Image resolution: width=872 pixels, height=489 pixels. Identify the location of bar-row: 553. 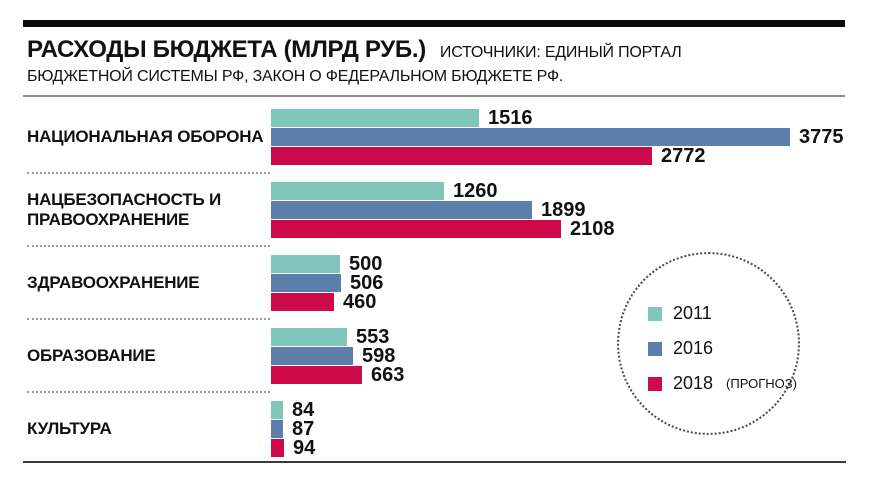
(558, 337).